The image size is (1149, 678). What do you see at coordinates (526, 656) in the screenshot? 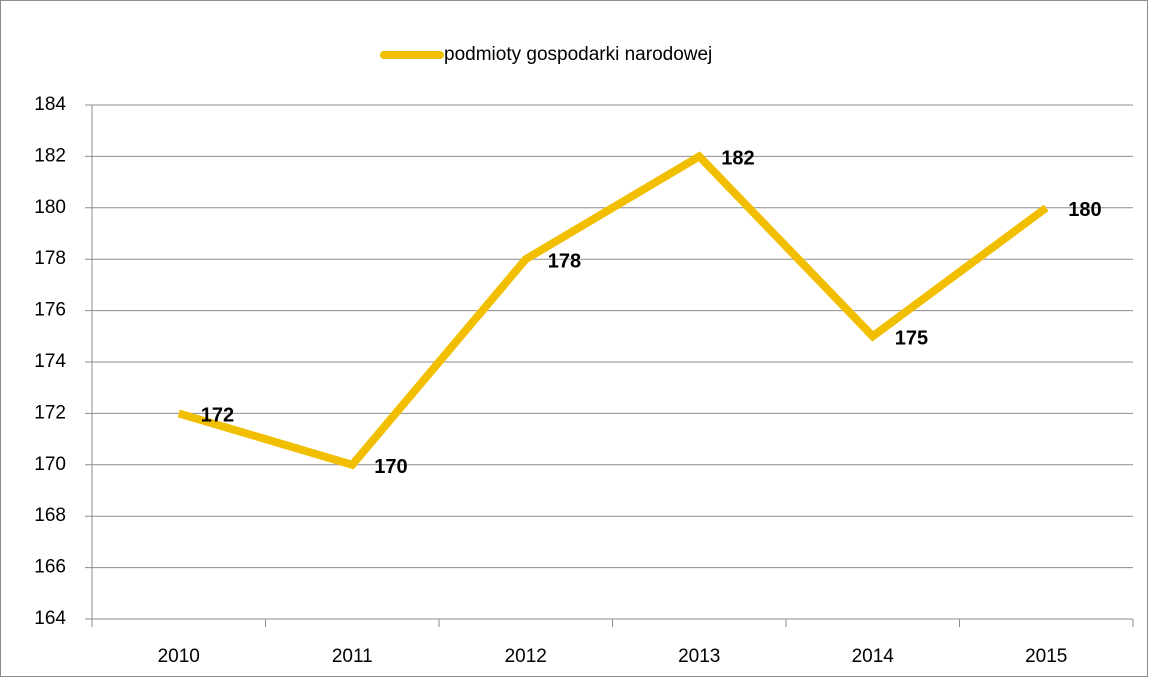
I see `x-tick-label: 2012` at bounding box center [526, 656].